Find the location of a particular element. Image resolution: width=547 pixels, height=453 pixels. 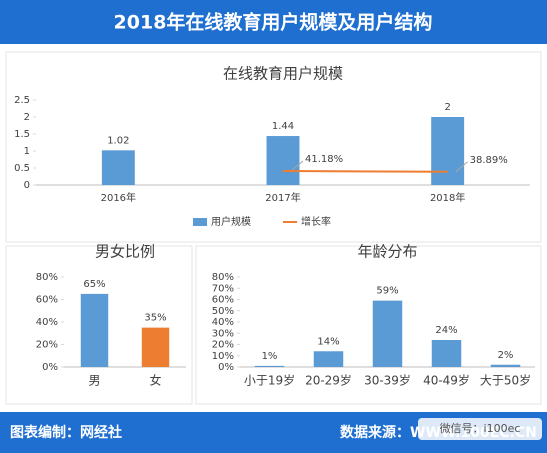

chart-title: 年龄分布 is located at coordinates (387, 252).